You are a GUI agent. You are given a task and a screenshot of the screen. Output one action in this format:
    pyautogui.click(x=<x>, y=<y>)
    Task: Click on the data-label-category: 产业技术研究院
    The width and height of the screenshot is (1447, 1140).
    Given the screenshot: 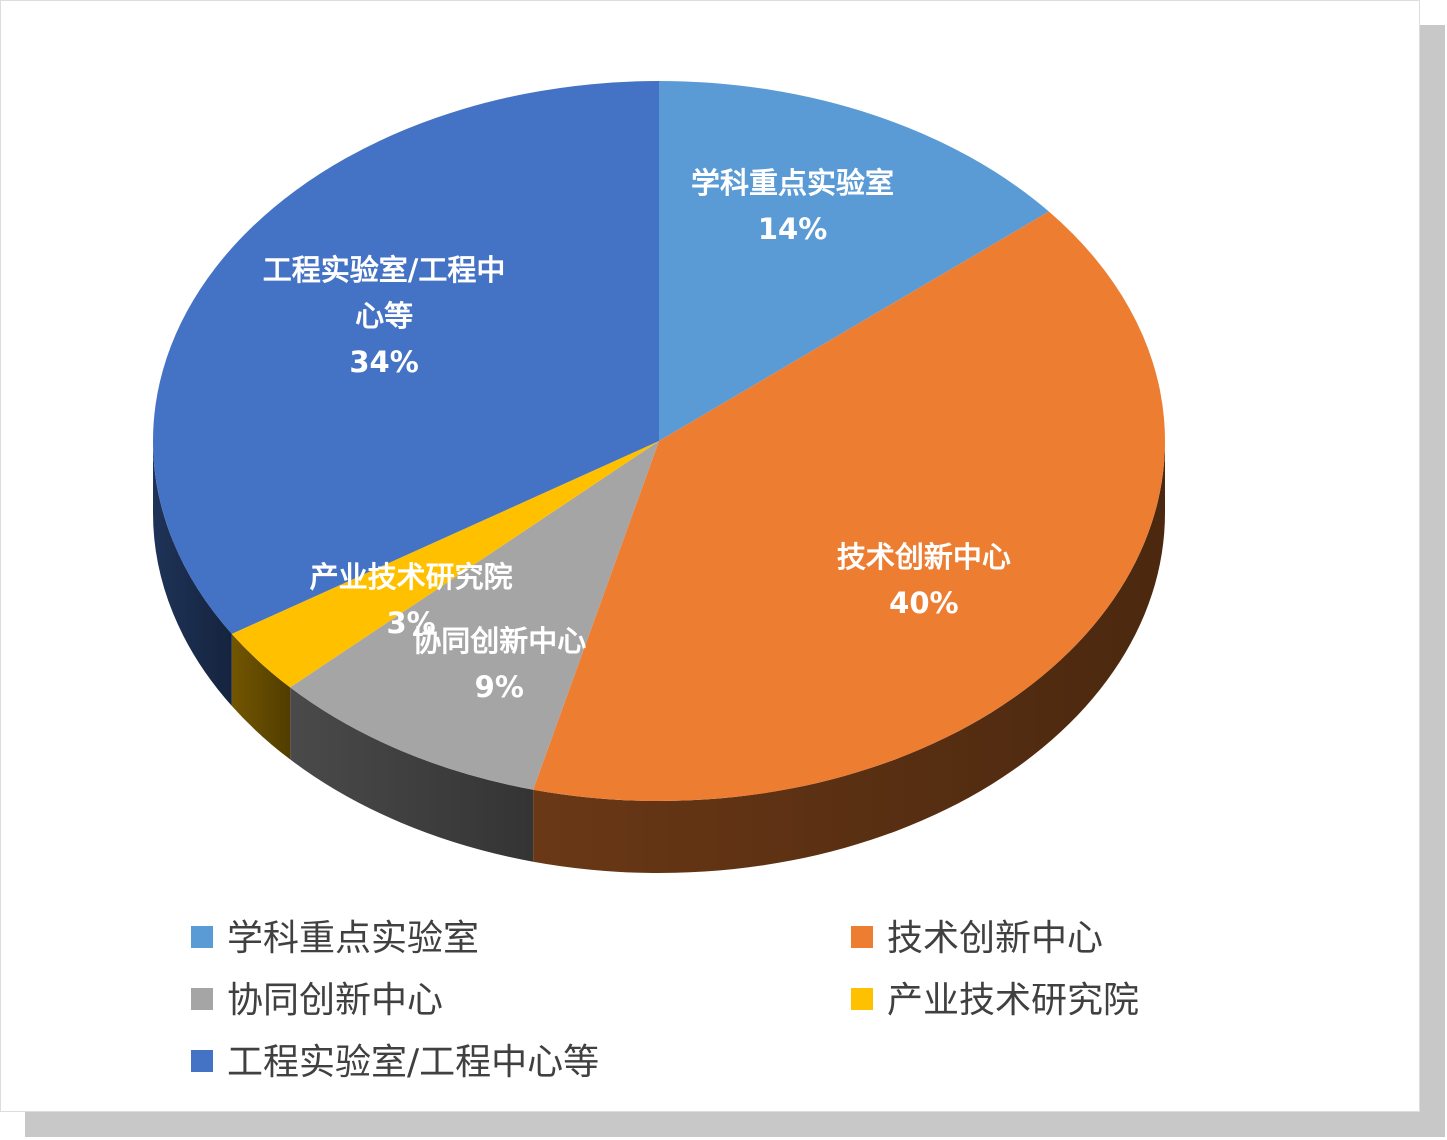 What is the action you would take?
    pyautogui.click(x=411, y=576)
    